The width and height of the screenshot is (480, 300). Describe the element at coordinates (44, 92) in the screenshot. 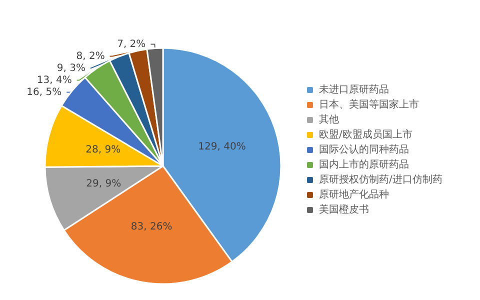

I see `data-label: 16, 5%` at that location.